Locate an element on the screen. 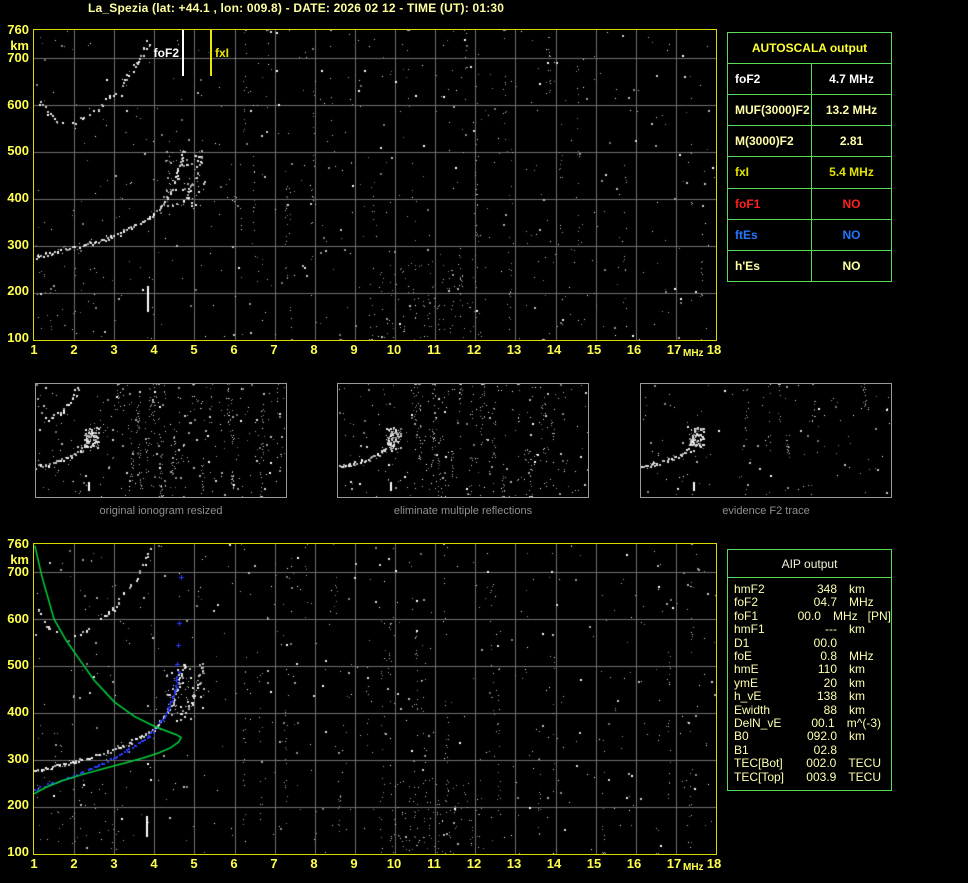  aip-row-d1: D1 00.0 is located at coordinates (812, 643).